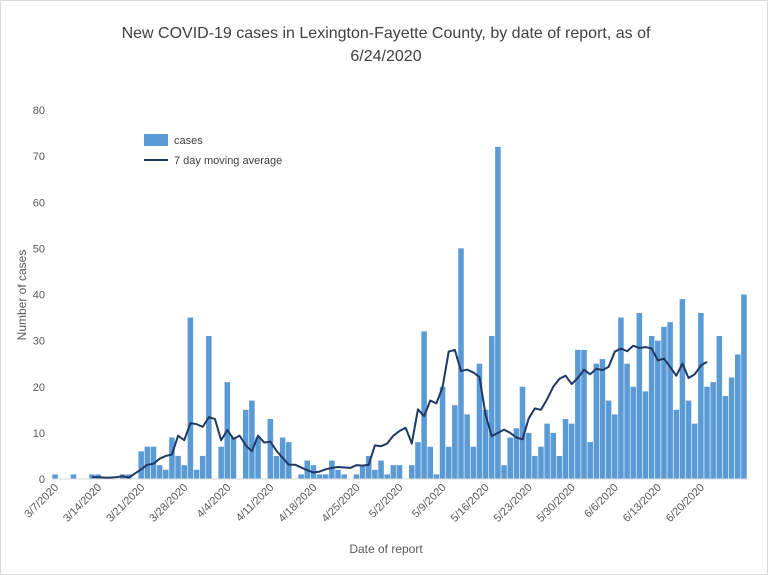 Image resolution: width=768 pixels, height=575 pixels. Describe the element at coordinates (188, 141) in the screenshot. I see `legend-label-cases: cases` at that location.